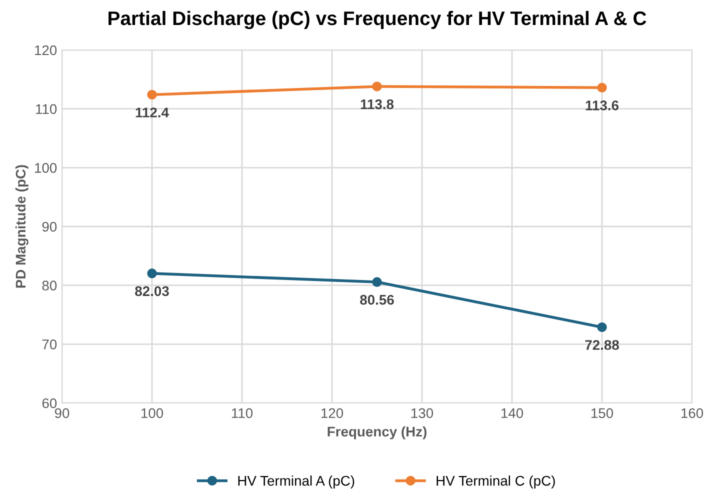 This screenshot has width=721, height=495. What do you see at coordinates (377, 104) in the screenshot?
I see `data-label: 113.8` at bounding box center [377, 104].